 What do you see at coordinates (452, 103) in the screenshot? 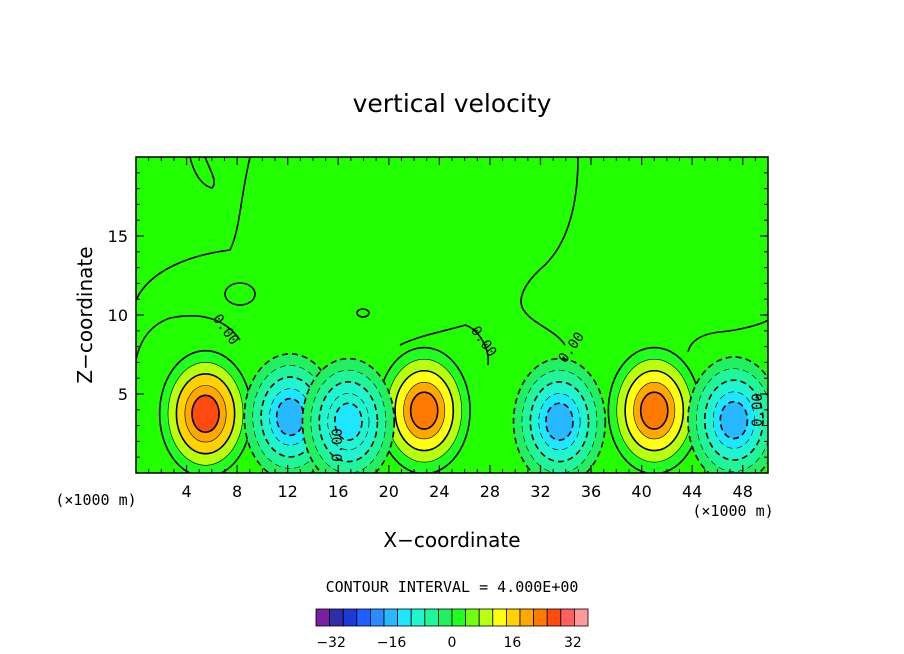
I see `chart-title: vertical velocity` at bounding box center [452, 103].